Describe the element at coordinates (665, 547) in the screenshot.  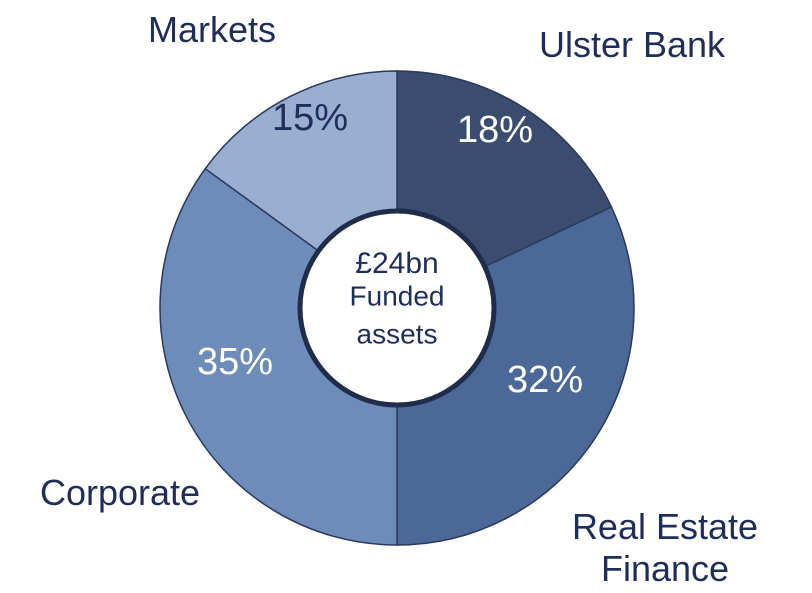
I see `category-label: Real Estate Finance` at that location.